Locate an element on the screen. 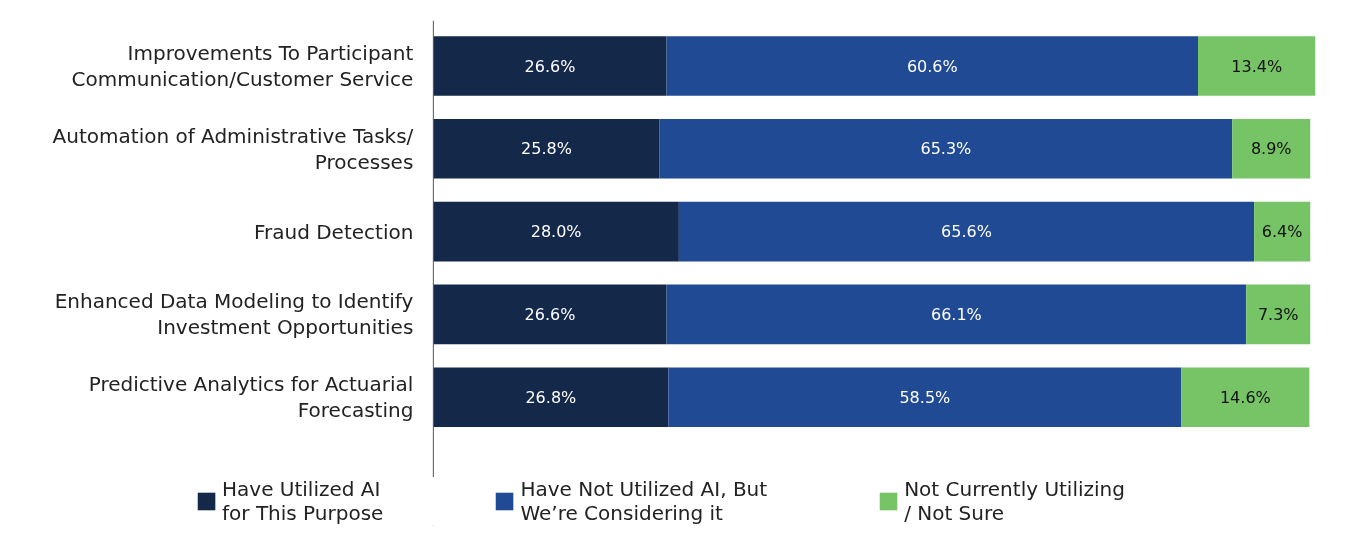 The width and height of the screenshot is (1345, 540). legend-label: Have Not Utilized AI, But We’re Considering it is located at coordinates (644, 501).